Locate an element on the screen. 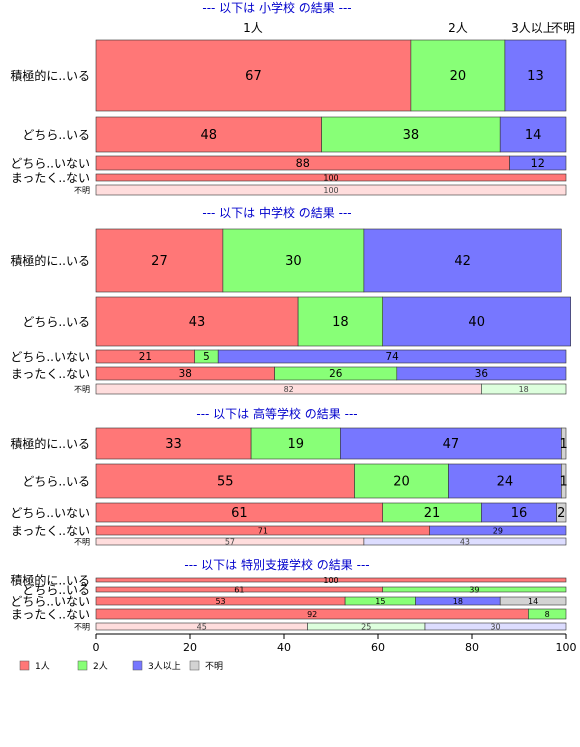  bar-value-label: 36 is located at coordinates (481, 374).